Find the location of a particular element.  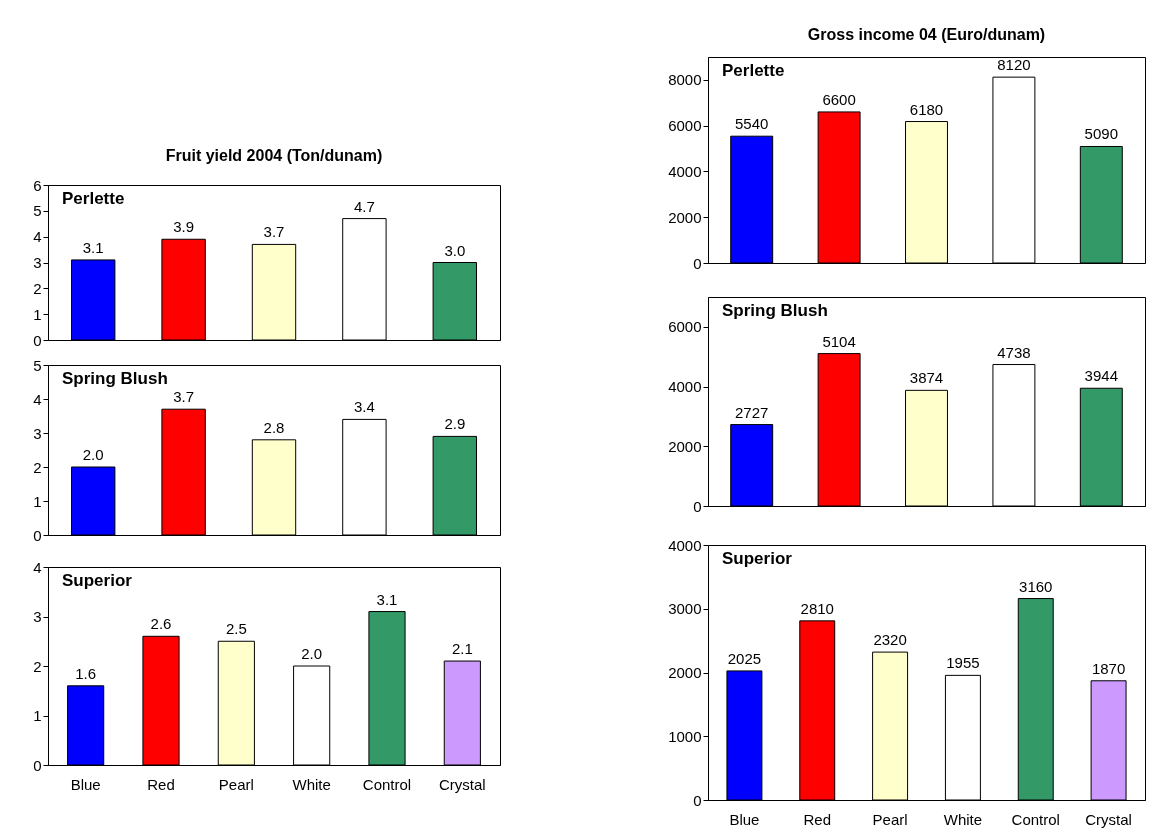

data-label: 2.5 is located at coordinates (236, 629).